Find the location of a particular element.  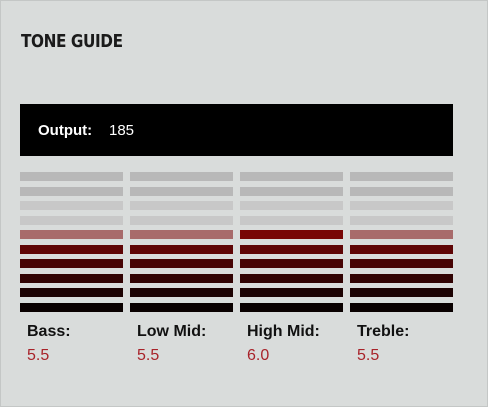

control-name: Bass: is located at coordinates (49, 331).